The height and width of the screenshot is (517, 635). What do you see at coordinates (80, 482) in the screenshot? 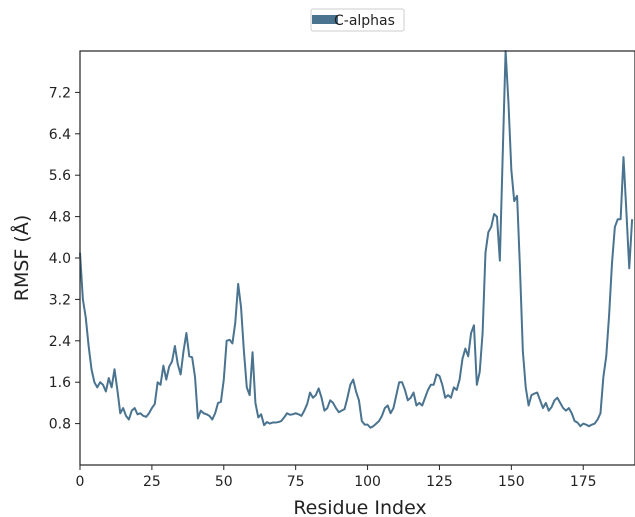
I see `x-tick-label: 0` at bounding box center [80, 482].